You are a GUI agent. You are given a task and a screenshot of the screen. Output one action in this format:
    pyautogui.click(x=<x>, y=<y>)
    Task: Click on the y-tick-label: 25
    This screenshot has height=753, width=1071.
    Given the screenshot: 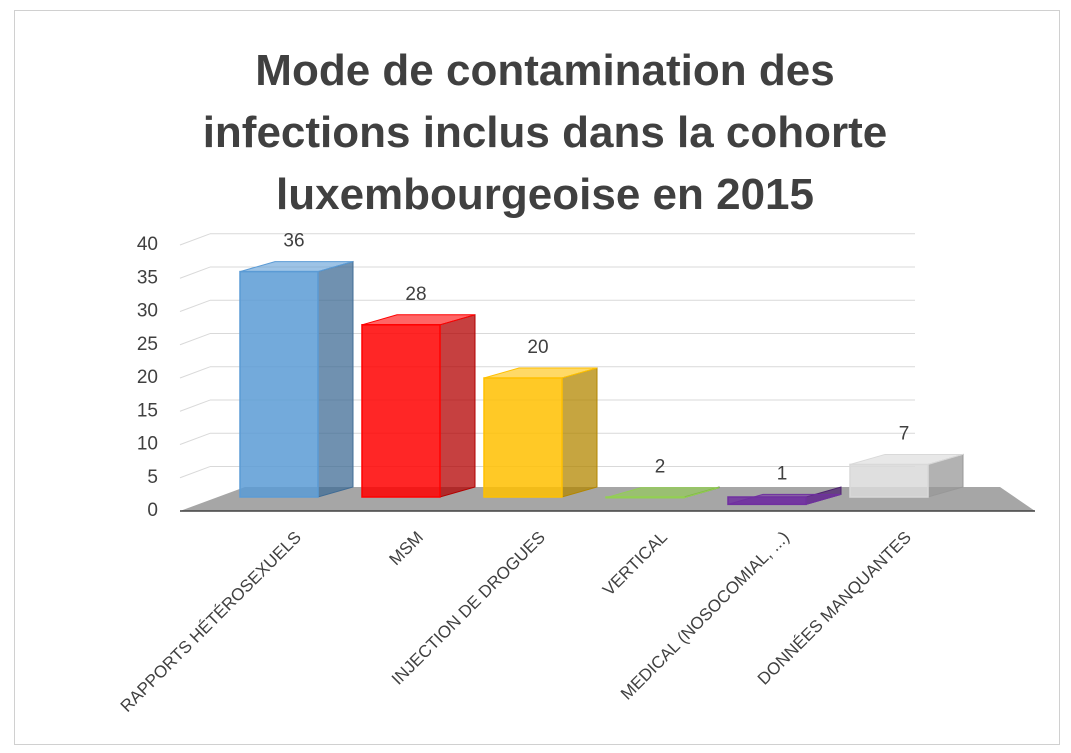 What is the action you would take?
    pyautogui.click(x=147, y=344)
    